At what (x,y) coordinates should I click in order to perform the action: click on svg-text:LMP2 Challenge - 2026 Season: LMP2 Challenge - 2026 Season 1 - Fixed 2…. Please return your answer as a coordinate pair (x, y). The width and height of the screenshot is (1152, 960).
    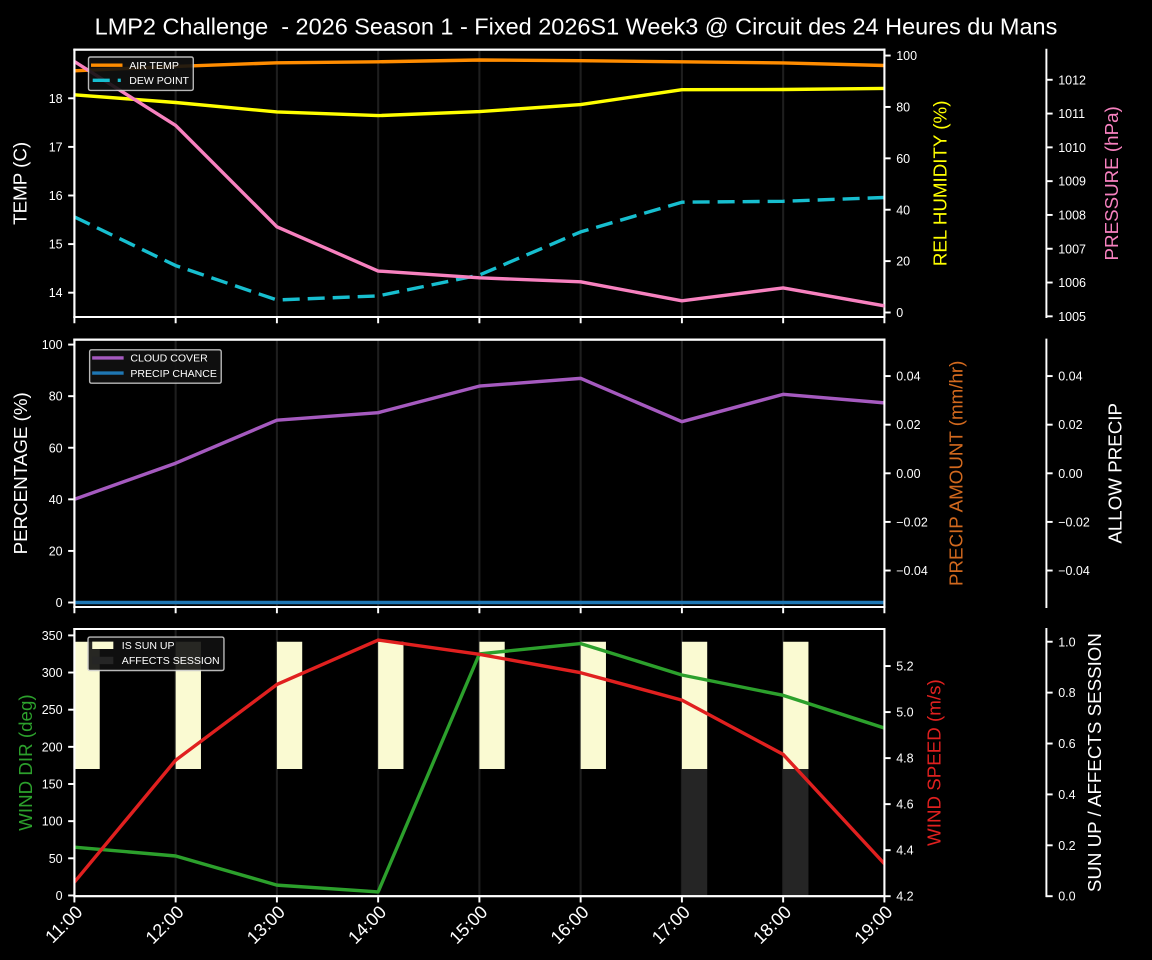
    Looking at the image, I should click on (576, 26).